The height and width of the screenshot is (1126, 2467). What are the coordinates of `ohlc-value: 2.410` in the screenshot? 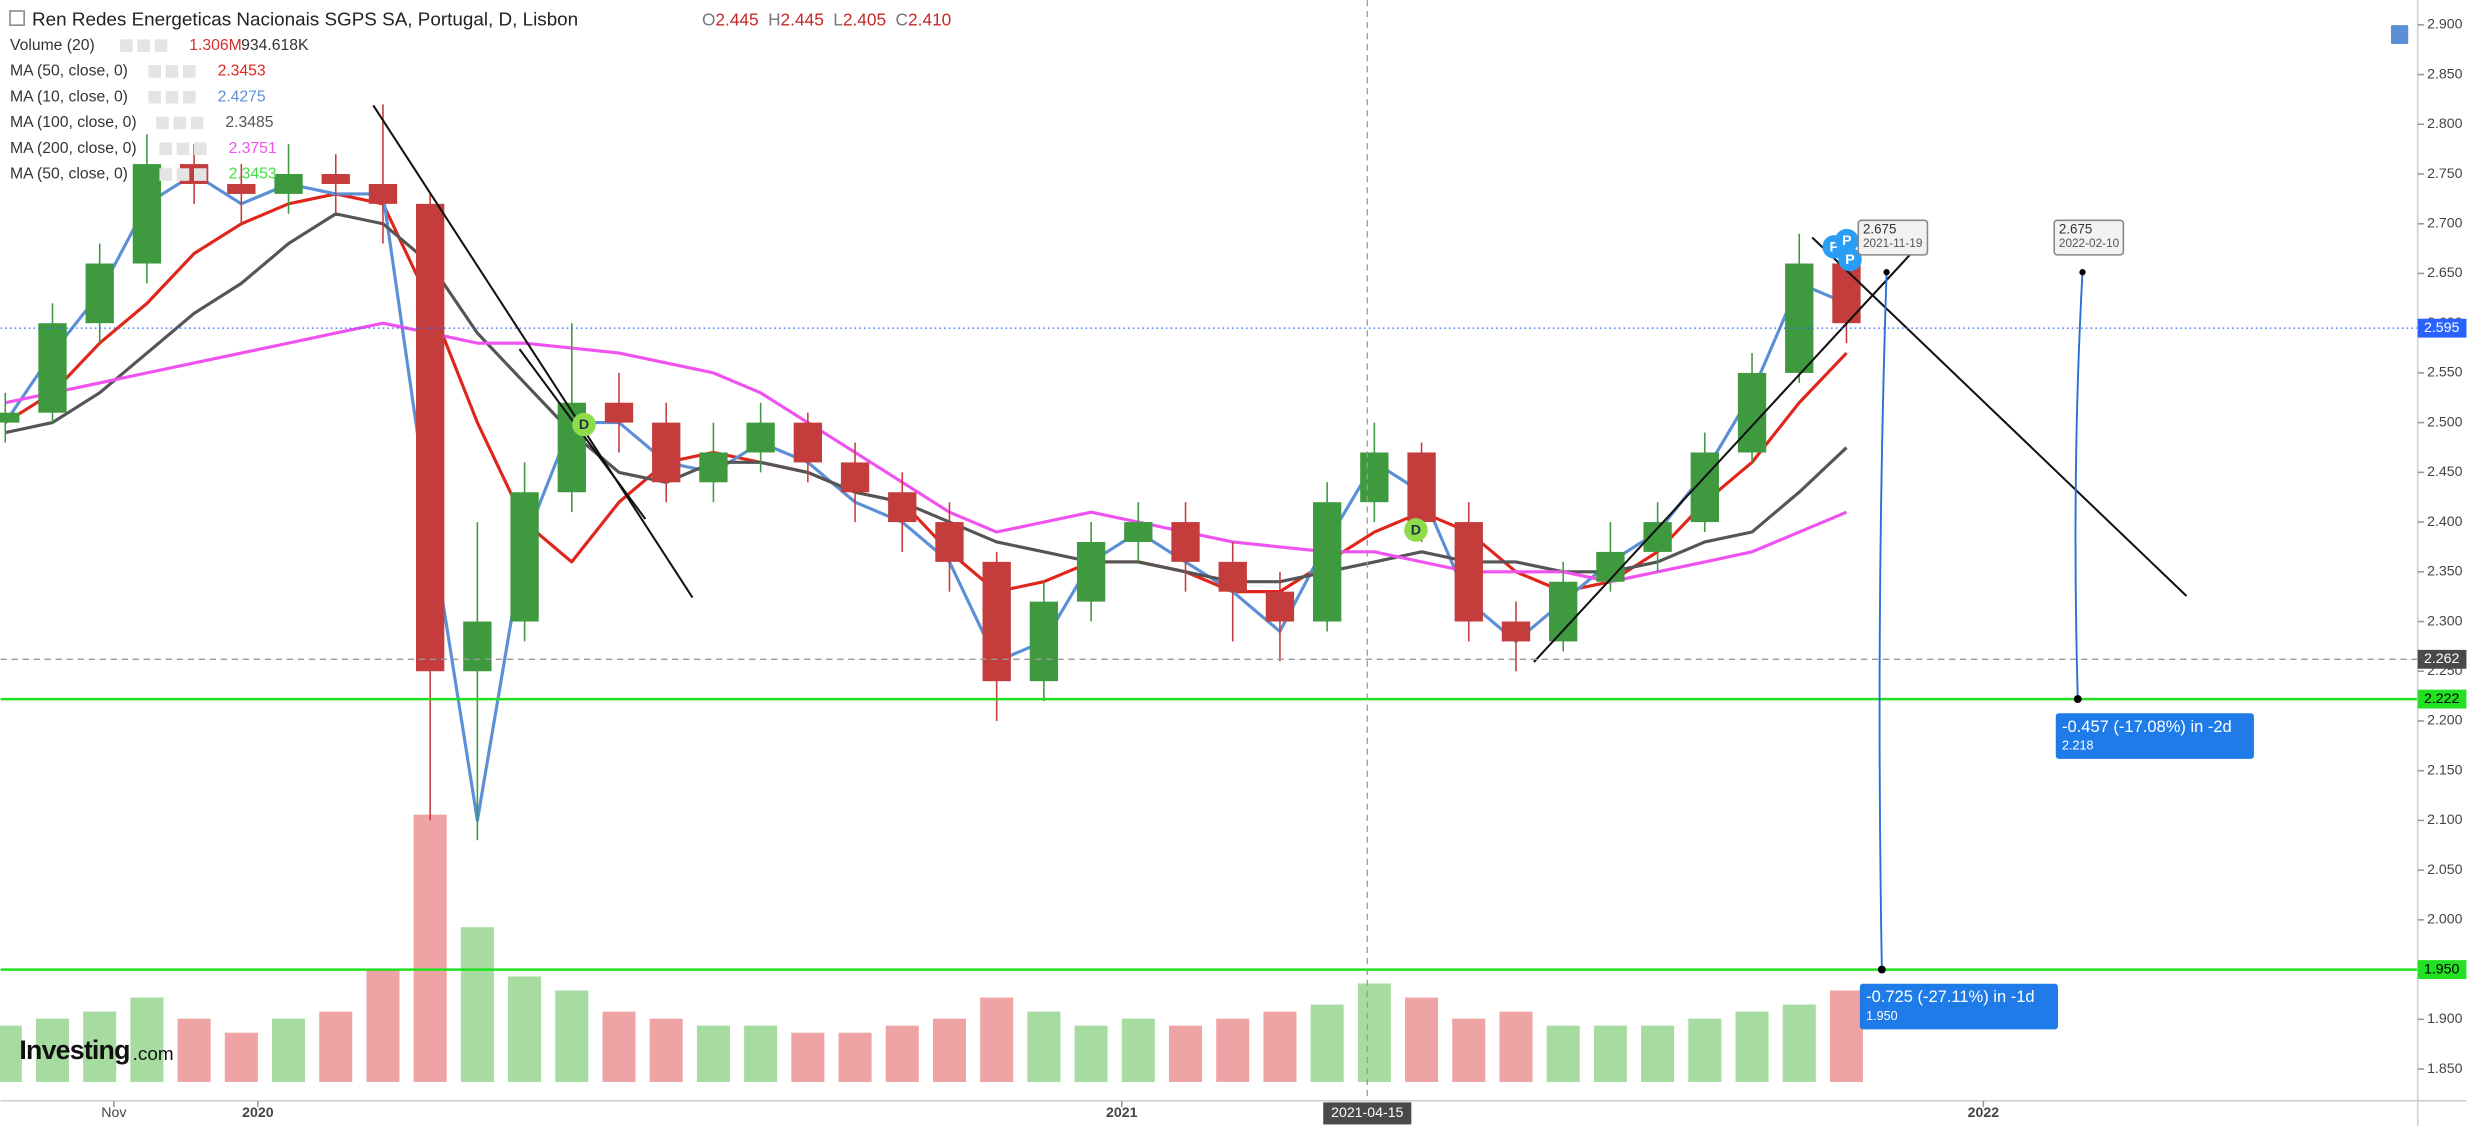 It's located at (929, 19).